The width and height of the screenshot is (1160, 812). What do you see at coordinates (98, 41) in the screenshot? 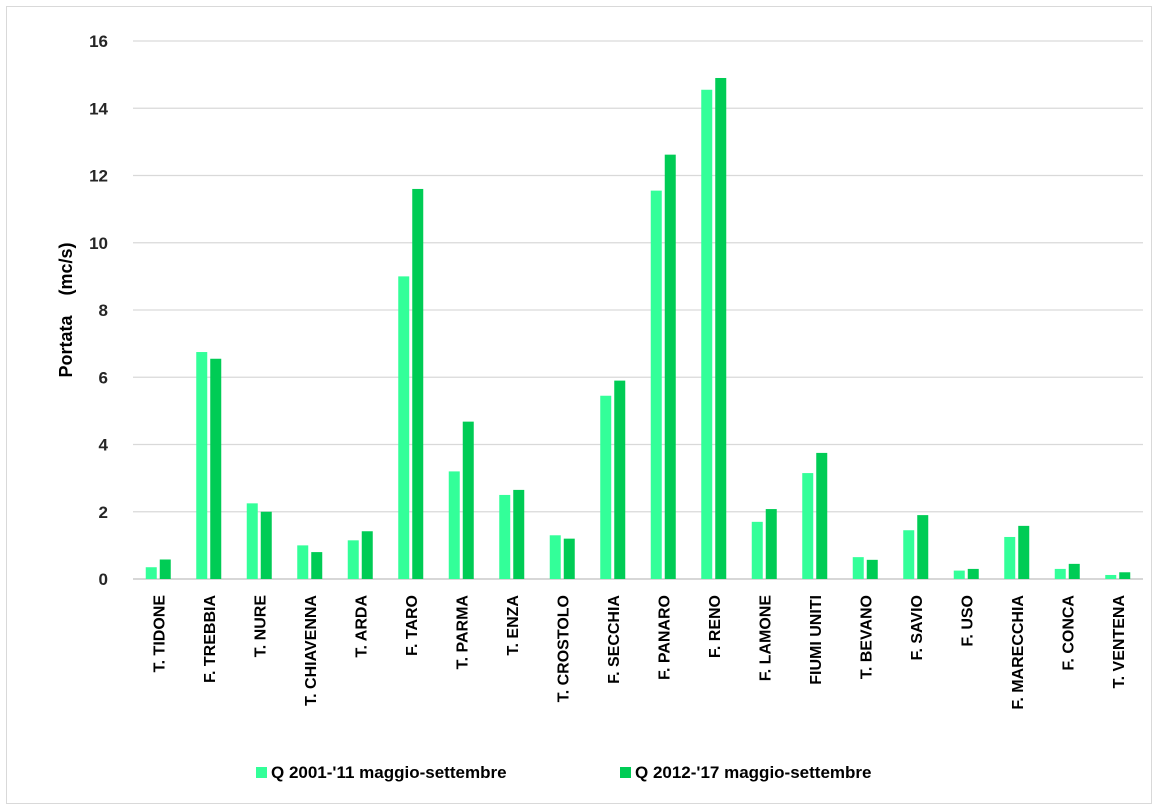
I see `y-tick-label: 16` at bounding box center [98, 41].